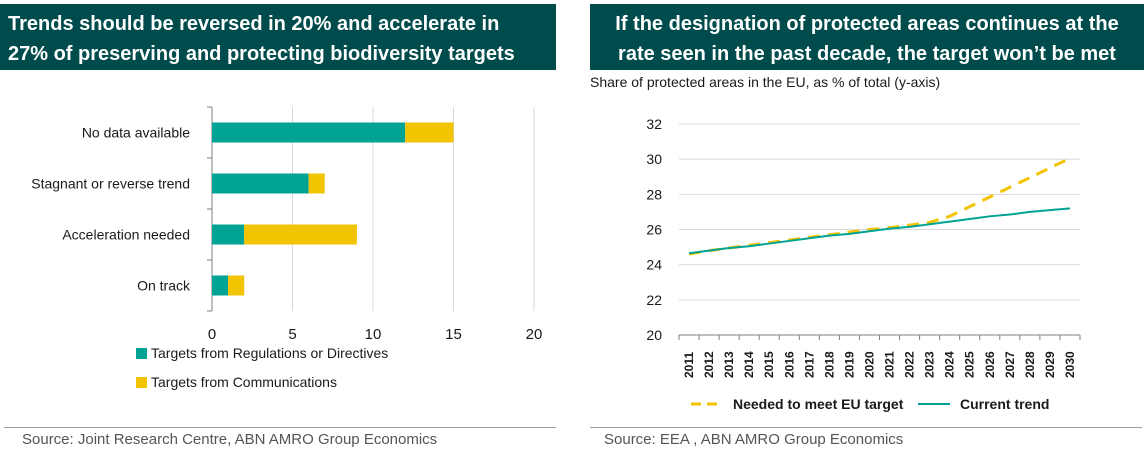 Image resolution: width=1148 pixels, height=456 pixels. Describe the element at coordinates (269, 353) in the screenshot. I see `legend-label: Targets from Regulations or Directives` at that location.